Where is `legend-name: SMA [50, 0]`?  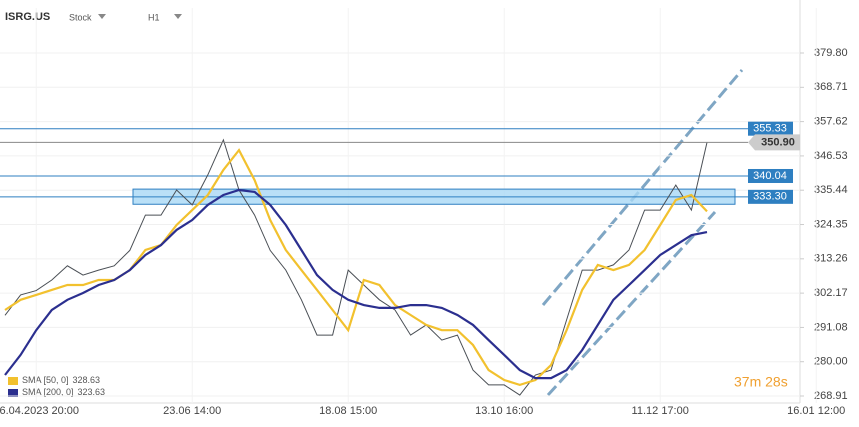 legend-name: SMA [50, 0] is located at coordinates (45, 380).